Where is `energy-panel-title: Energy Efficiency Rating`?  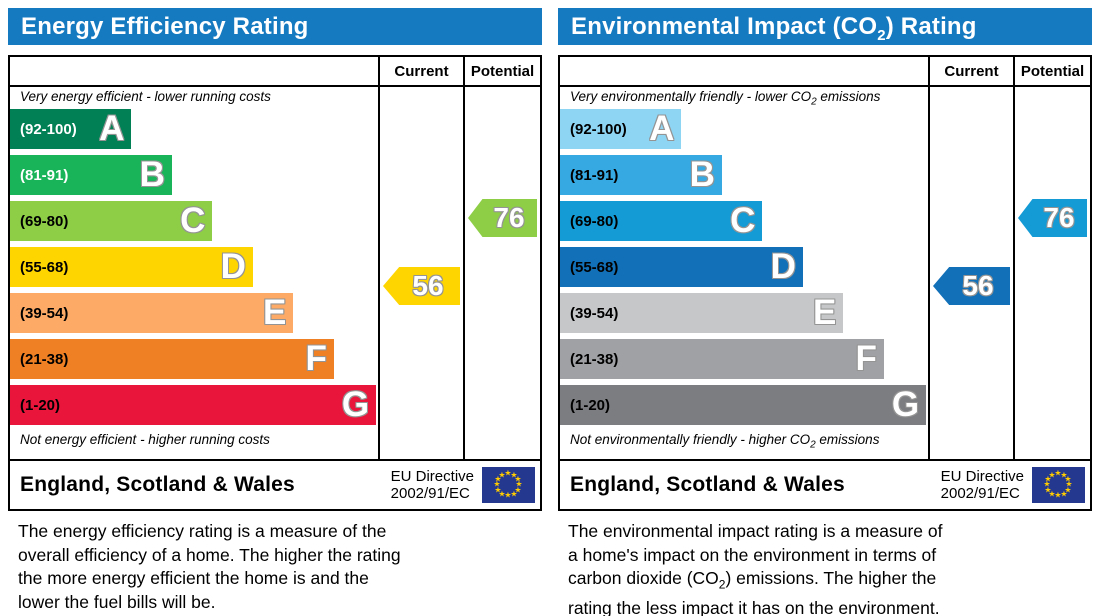 energy-panel-title: Energy Efficiency Rating is located at coordinates (275, 26).